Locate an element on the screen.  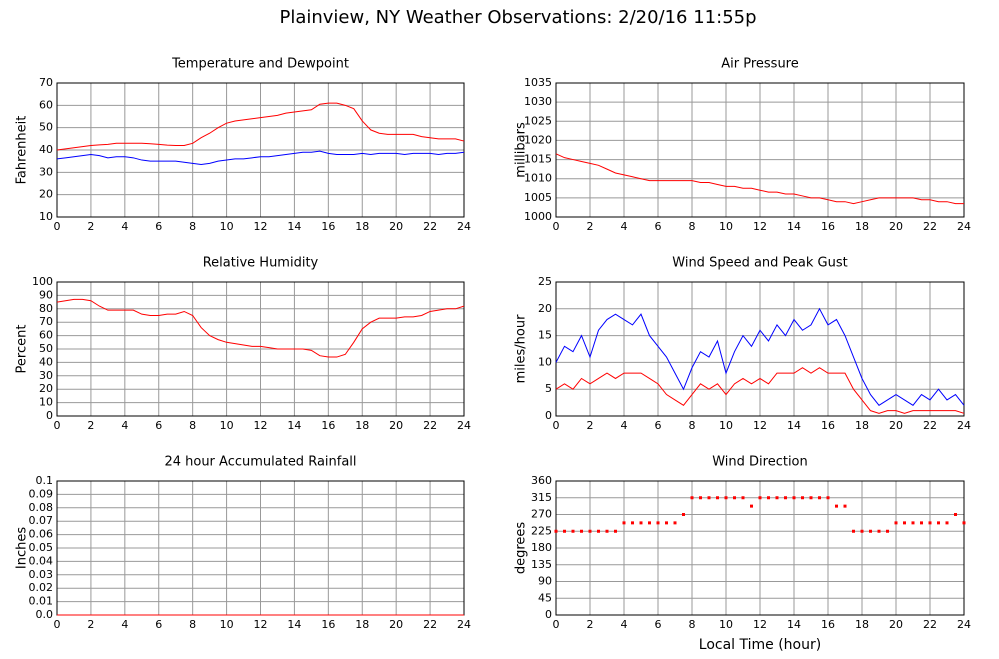
chart-title: Temperature and Dewpoint is located at coordinates (260, 64).